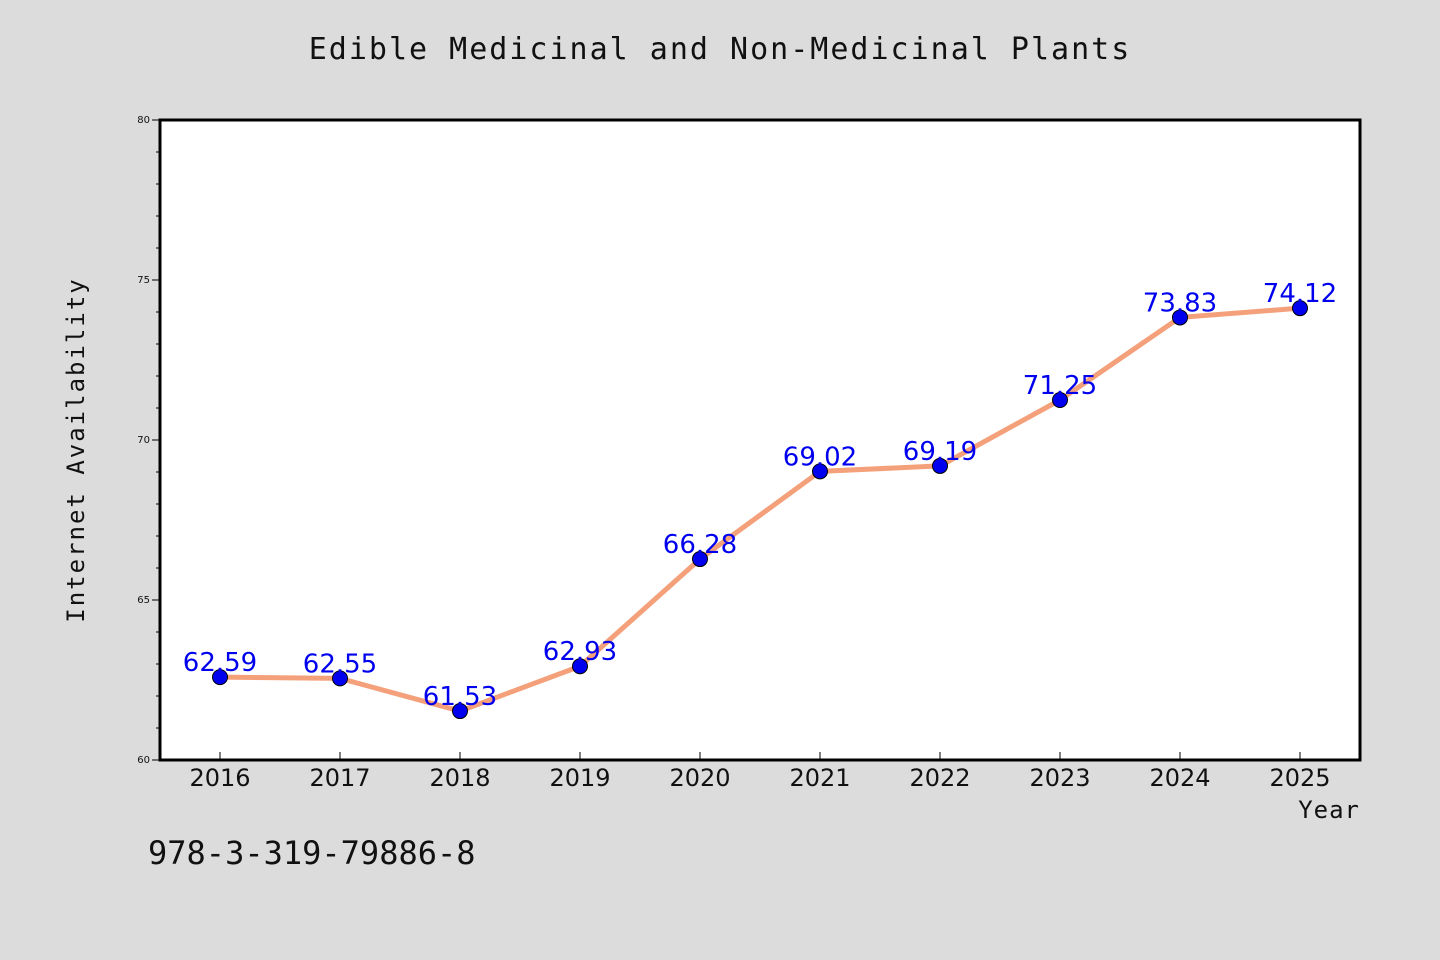  Describe the element at coordinates (312, 853) in the screenshot. I see `footnote: 978-3-319-79886-8` at that location.